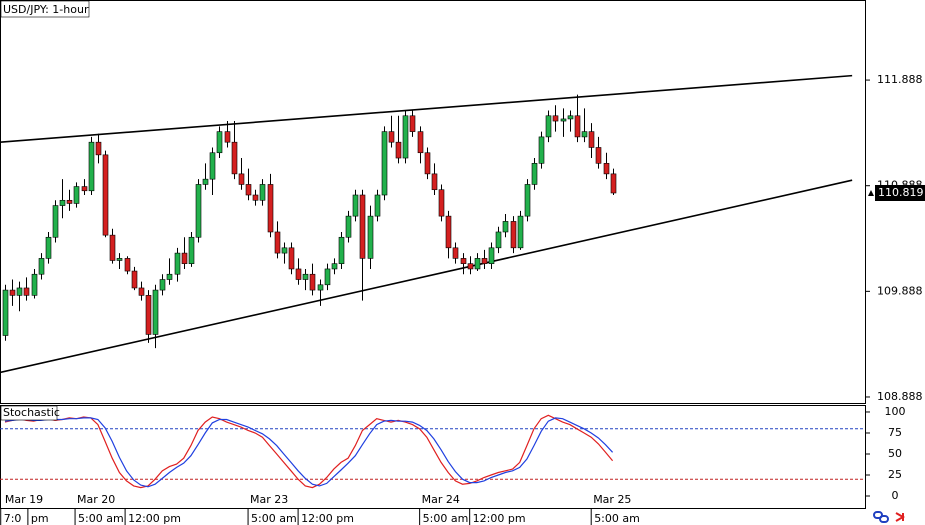  What do you see at coordinates (31, 412) in the screenshot?
I see `stoch-title: Stochastic` at bounding box center [31, 412].